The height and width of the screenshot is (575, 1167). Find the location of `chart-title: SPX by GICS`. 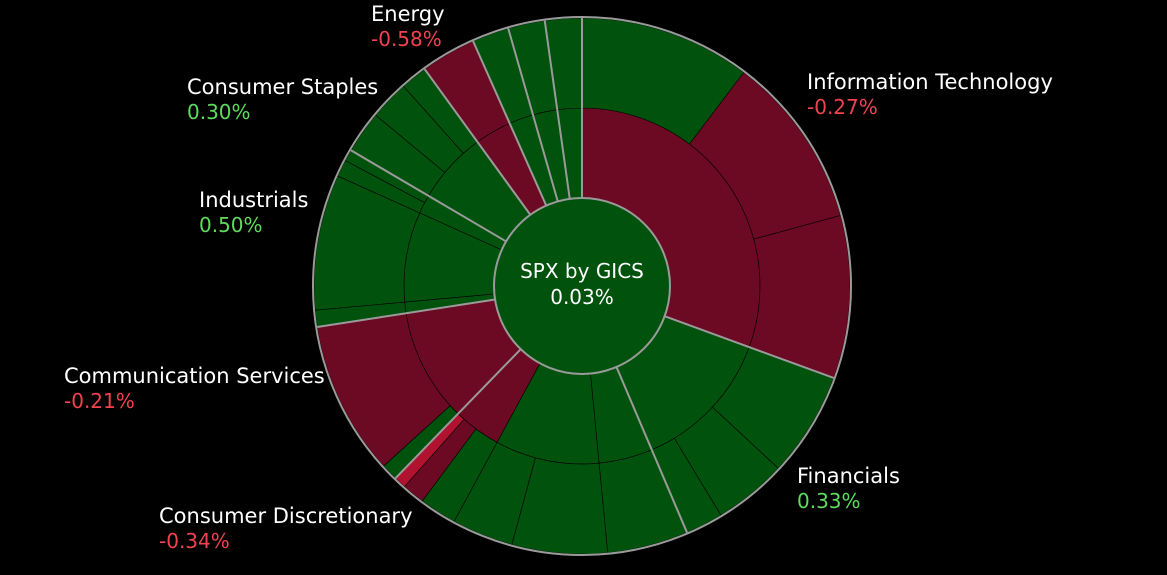

chart-title: SPX by GICS is located at coordinates (582, 271).